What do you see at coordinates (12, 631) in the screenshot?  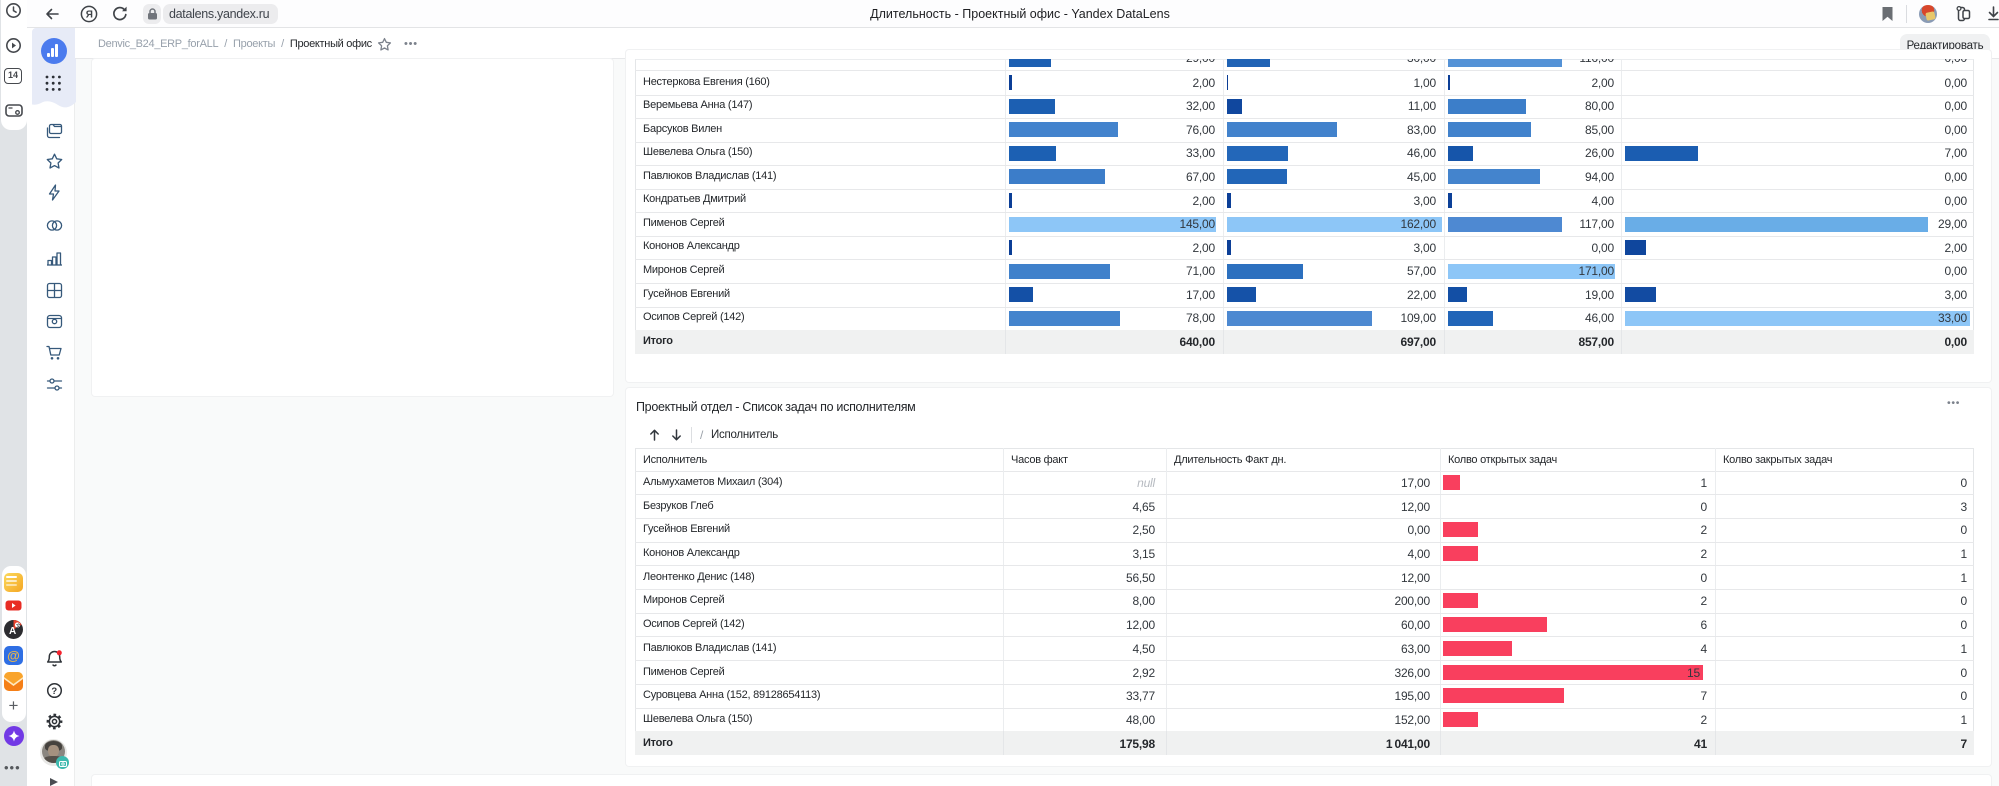 I see `svg-text: A` at bounding box center [12, 631].